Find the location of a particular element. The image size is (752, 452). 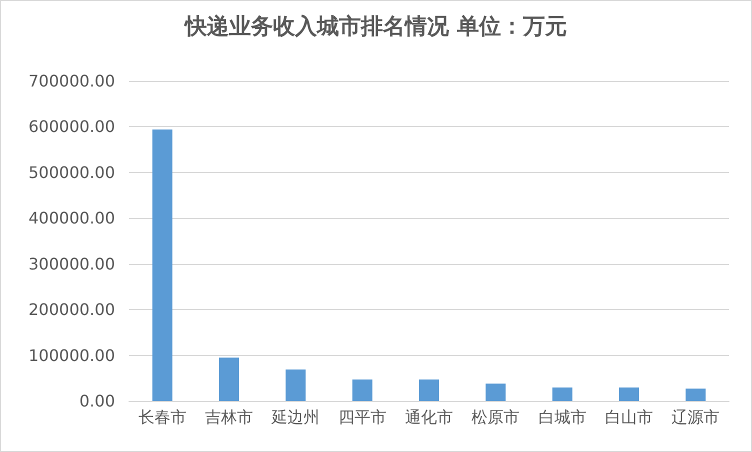

y-tick-label: 600000.00 is located at coordinates (71, 126).